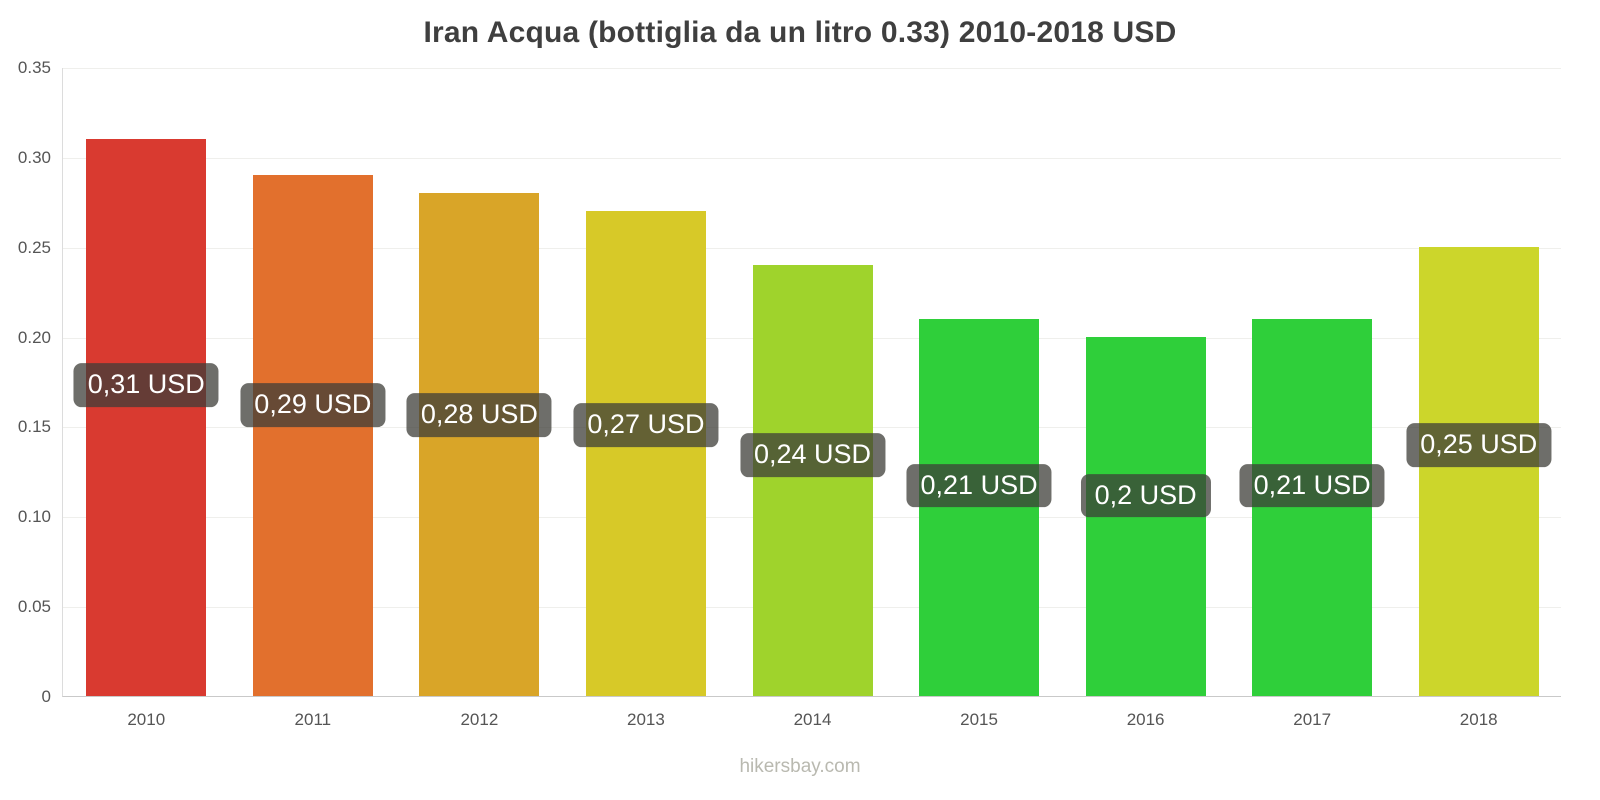 Image resolution: width=1600 pixels, height=800 pixels. I want to click on y-axis-tick-label: 0.15, so click(34, 427).